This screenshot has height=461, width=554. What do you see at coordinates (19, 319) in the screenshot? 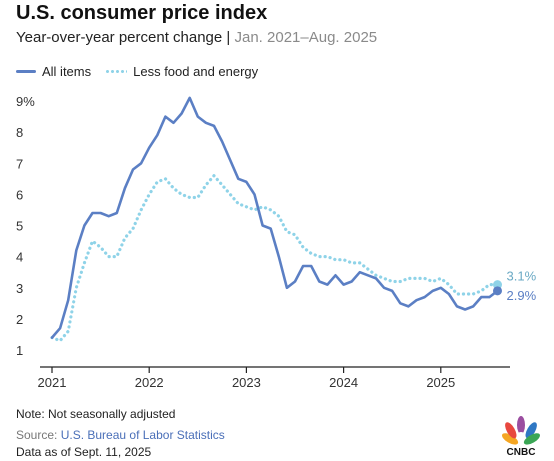
I see `y-tick-label: 2` at bounding box center [19, 319].